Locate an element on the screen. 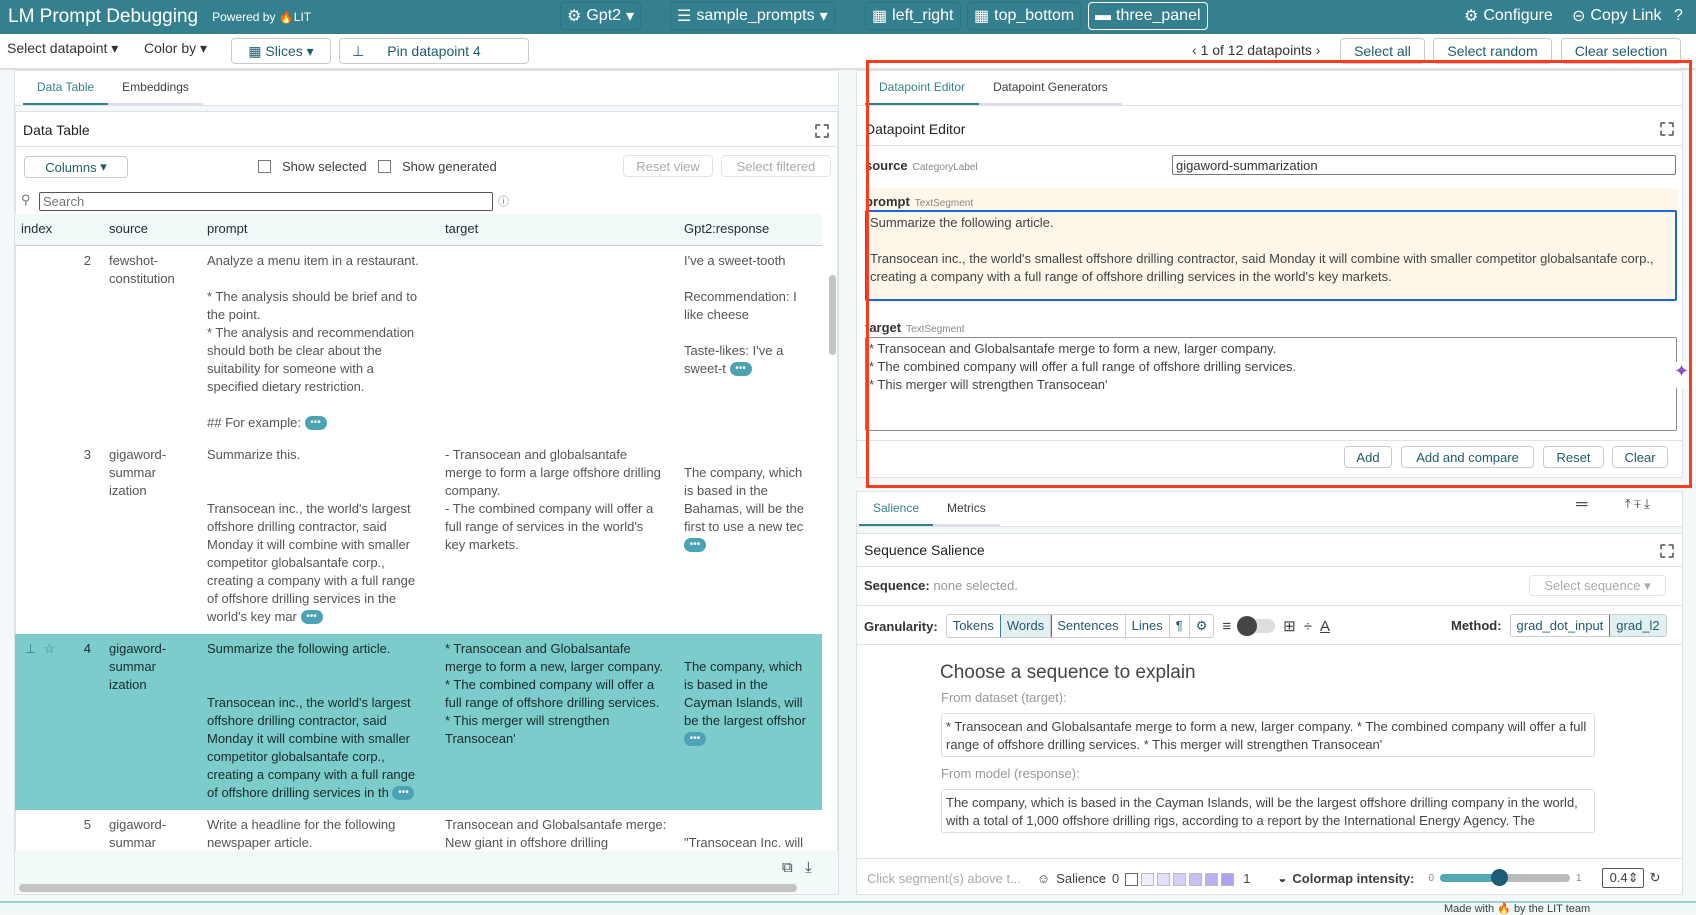  select-all-button: Select all is located at coordinates (1382, 51).